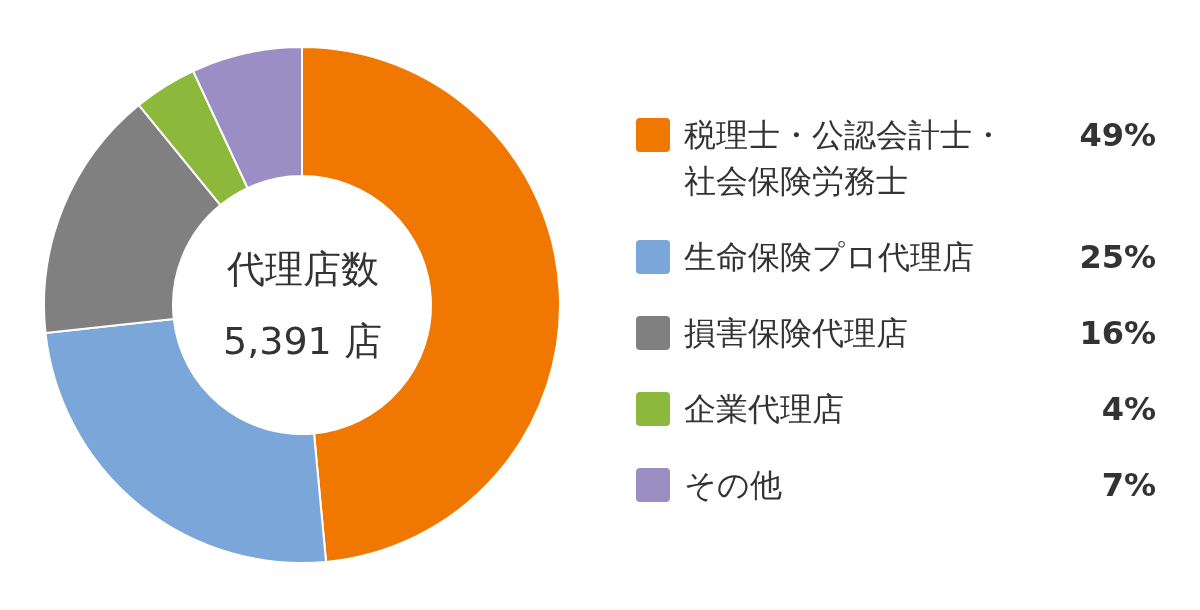  Describe the element at coordinates (302, 341) in the screenshot. I see `text: 5,391 店` at that location.